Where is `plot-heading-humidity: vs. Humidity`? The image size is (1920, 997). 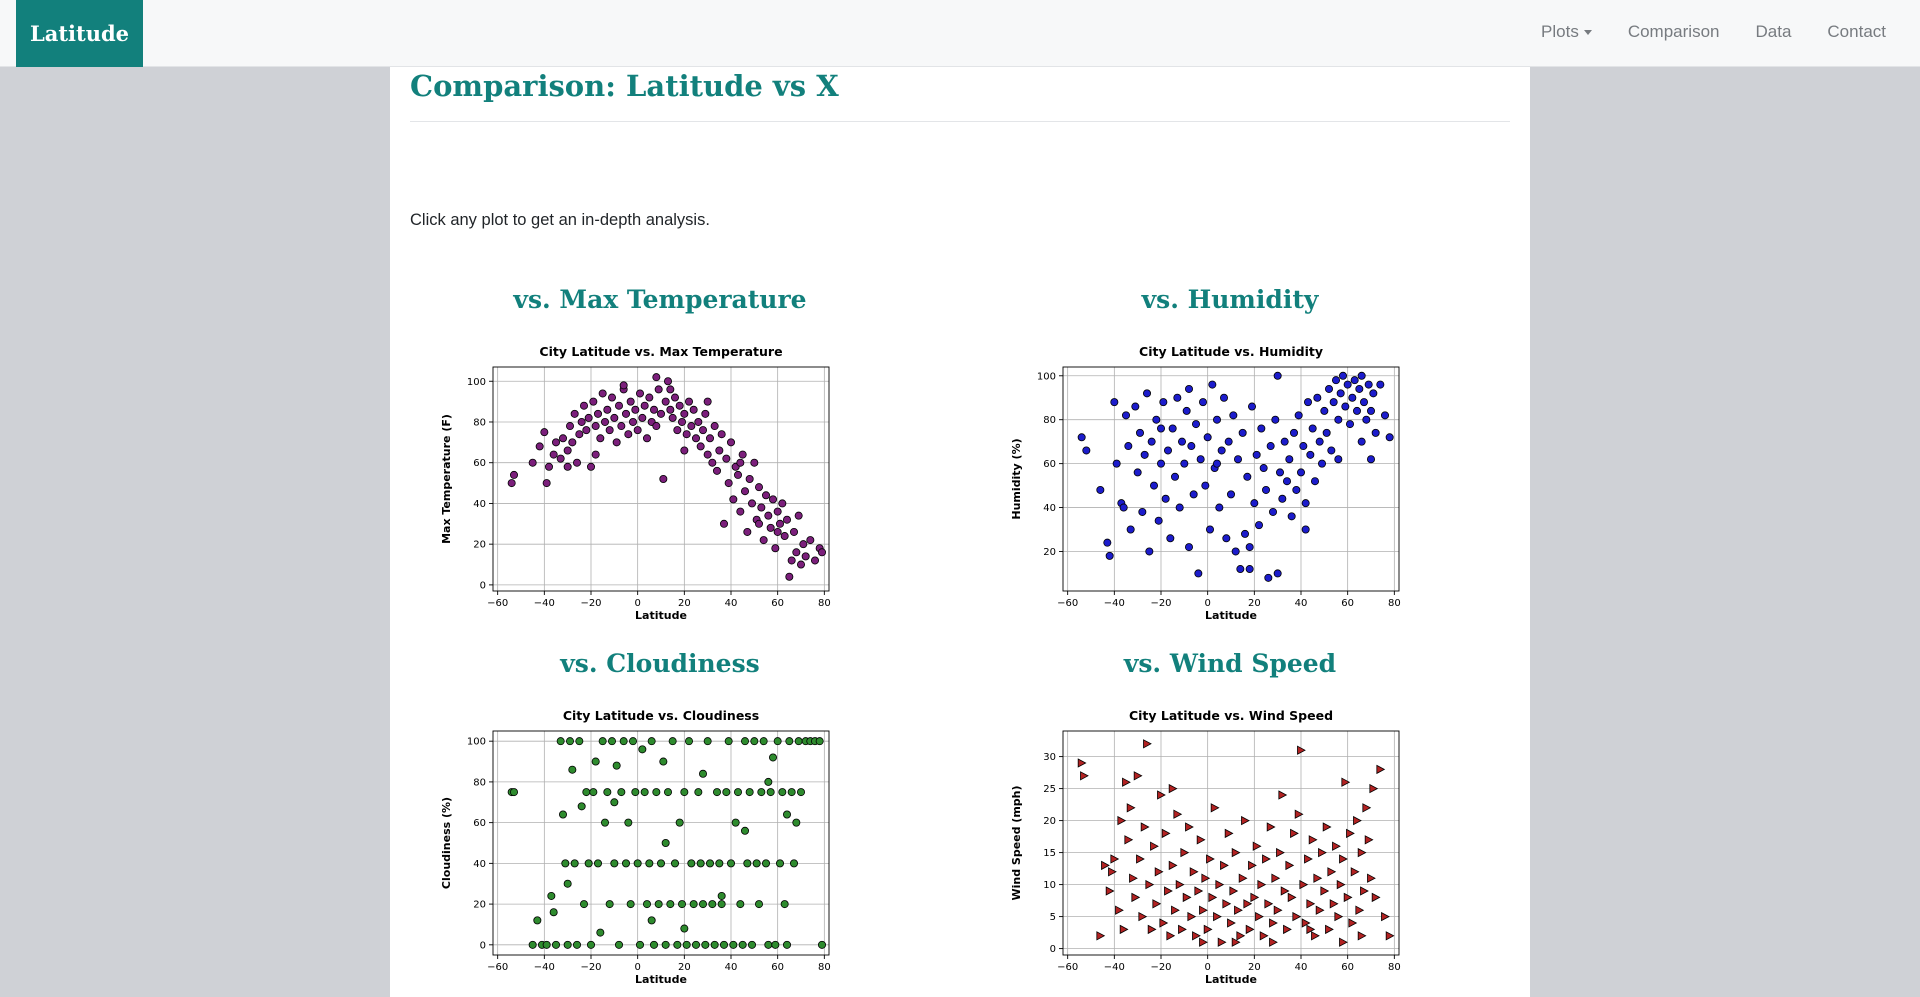 plot-heading-humidity: vs. Humidity is located at coordinates (1230, 299).